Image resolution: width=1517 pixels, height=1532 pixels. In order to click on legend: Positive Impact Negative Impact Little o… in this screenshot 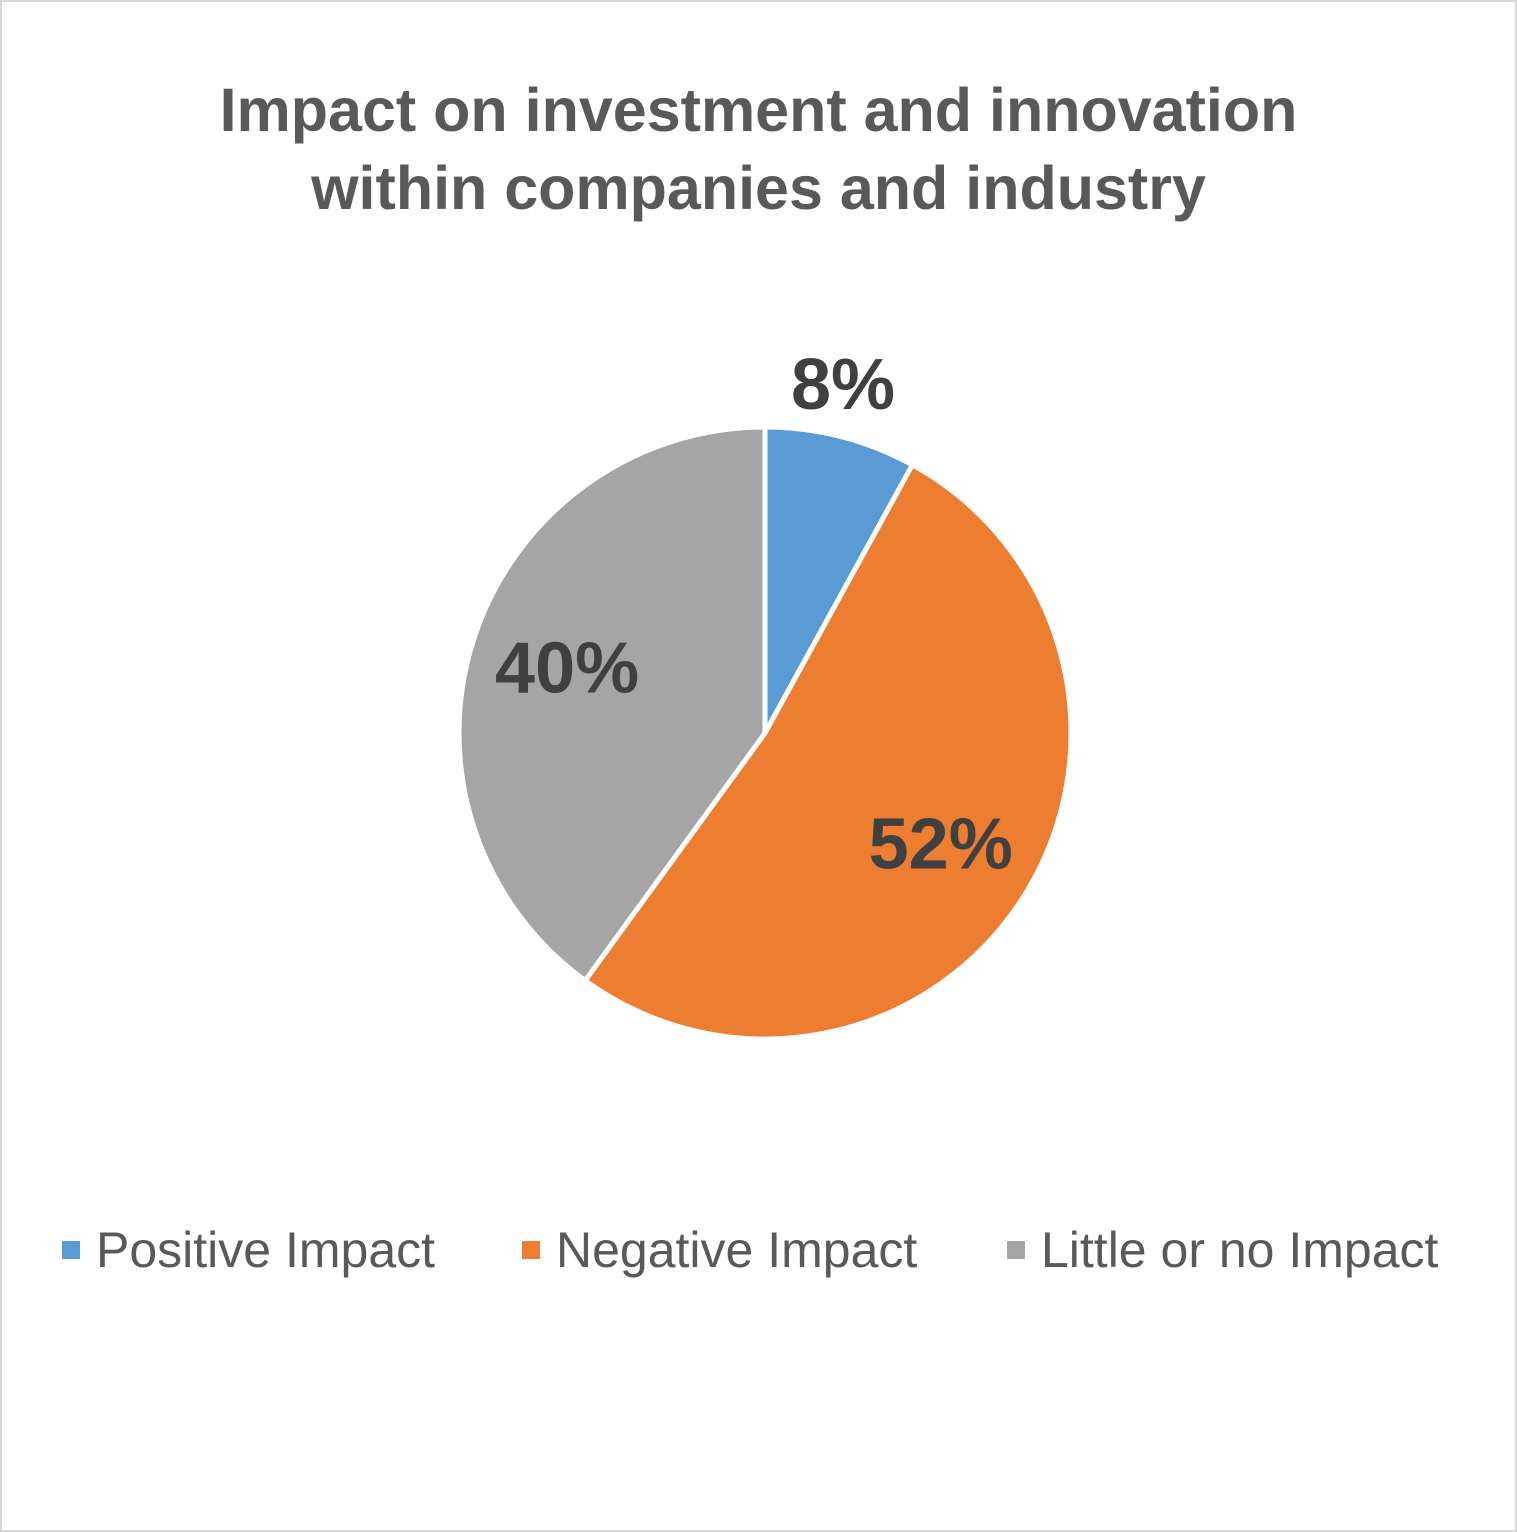, I will do `click(758, 1250)`.